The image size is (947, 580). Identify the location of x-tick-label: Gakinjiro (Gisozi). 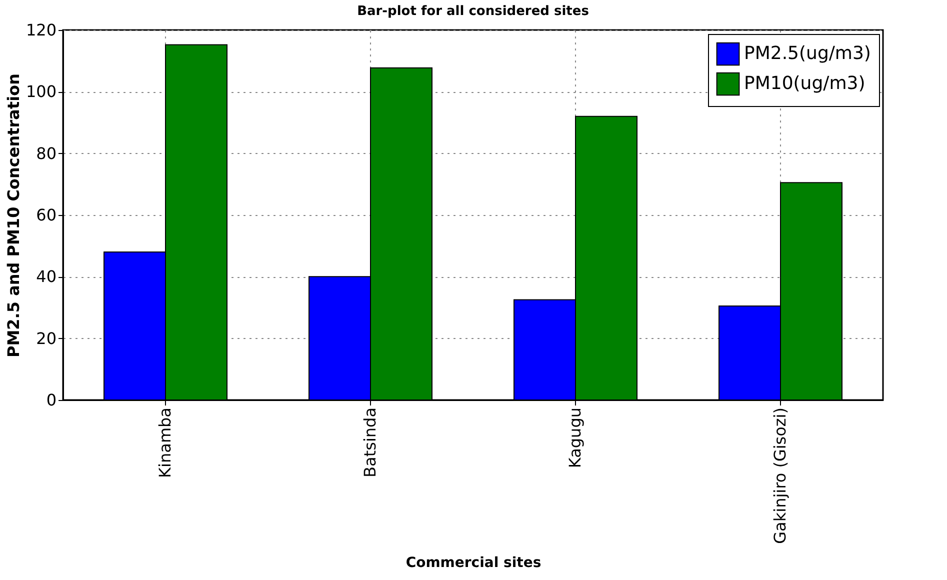
(780, 476).